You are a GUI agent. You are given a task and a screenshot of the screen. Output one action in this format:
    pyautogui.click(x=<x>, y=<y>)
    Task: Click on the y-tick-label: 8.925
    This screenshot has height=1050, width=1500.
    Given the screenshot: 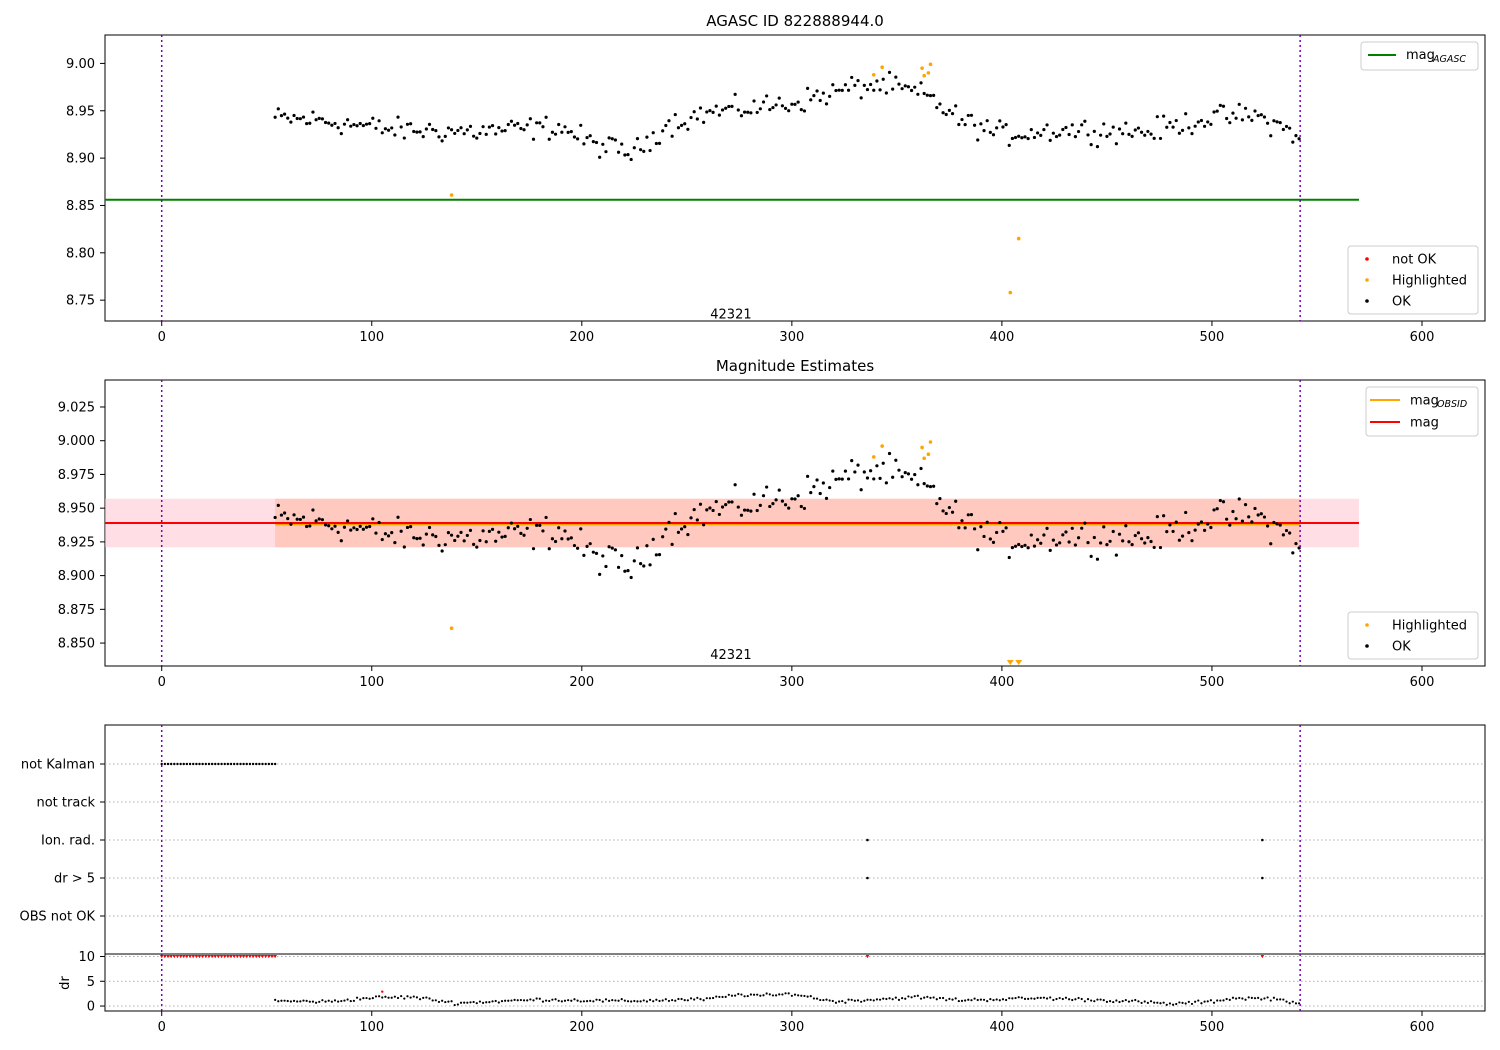 What is the action you would take?
    pyautogui.click(x=76, y=542)
    